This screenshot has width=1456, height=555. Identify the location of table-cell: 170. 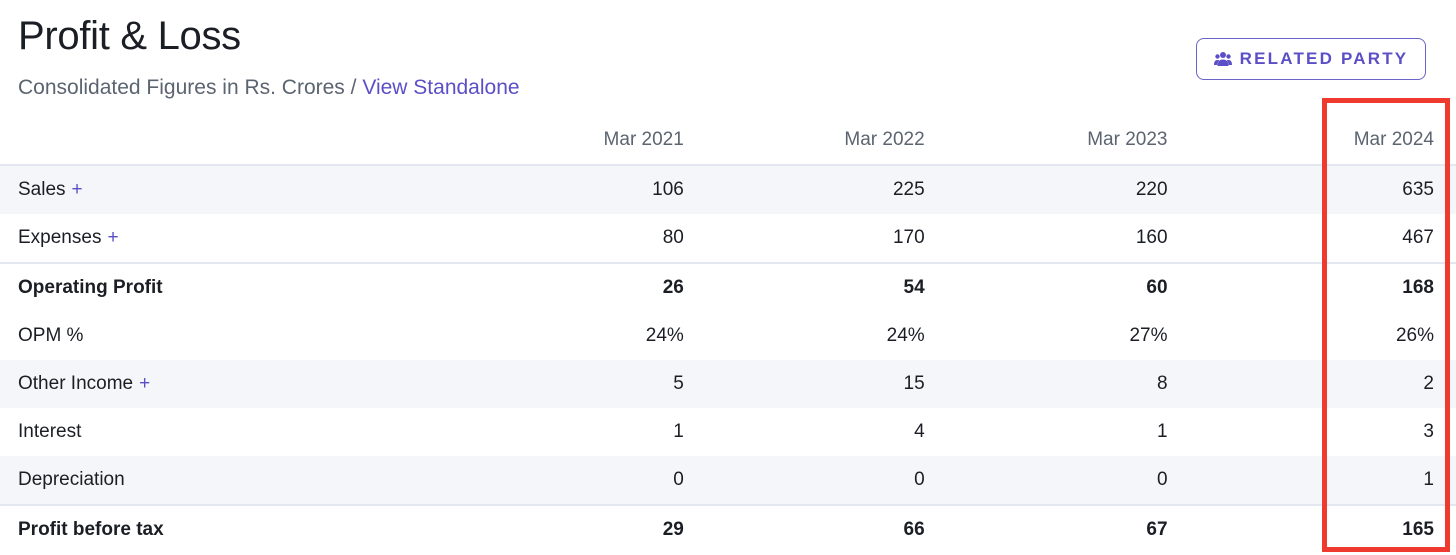
(908, 237).